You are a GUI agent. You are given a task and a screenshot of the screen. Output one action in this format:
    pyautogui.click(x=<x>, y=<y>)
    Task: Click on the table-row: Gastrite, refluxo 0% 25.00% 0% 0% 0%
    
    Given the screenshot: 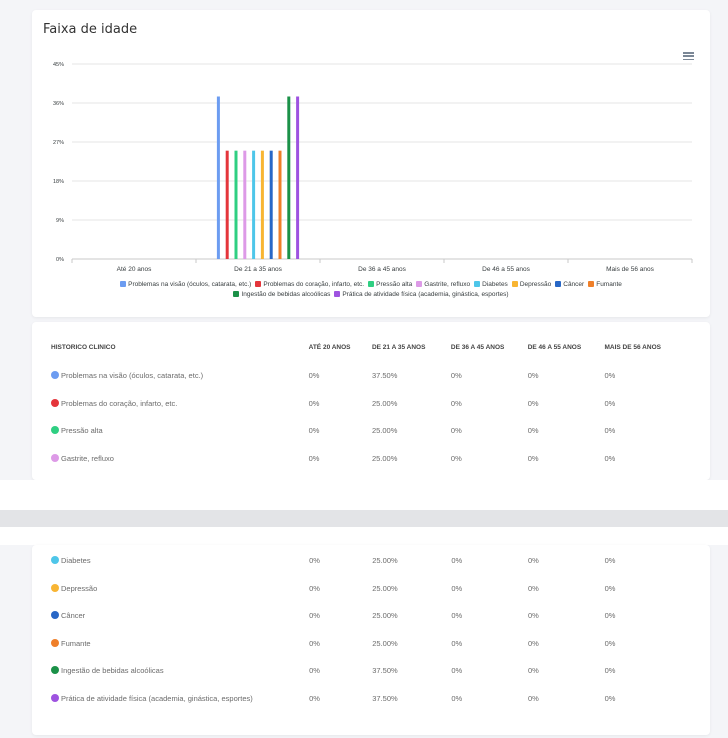 What is the action you would take?
    pyautogui.click(x=371, y=459)
    